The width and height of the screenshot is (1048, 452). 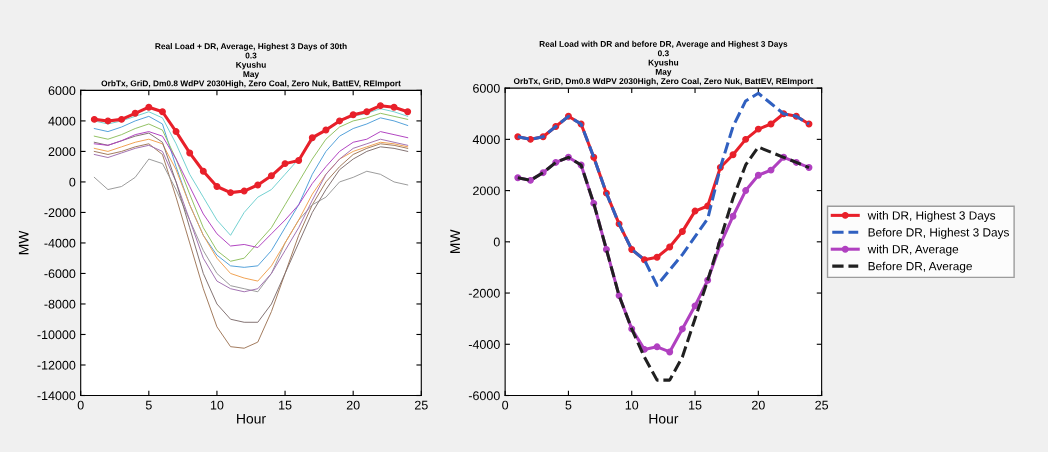 What do you see at coordinates (913, 250) in the screenshot?
I see `legend-label: with DR, Average` at bounding box center [913, 250].